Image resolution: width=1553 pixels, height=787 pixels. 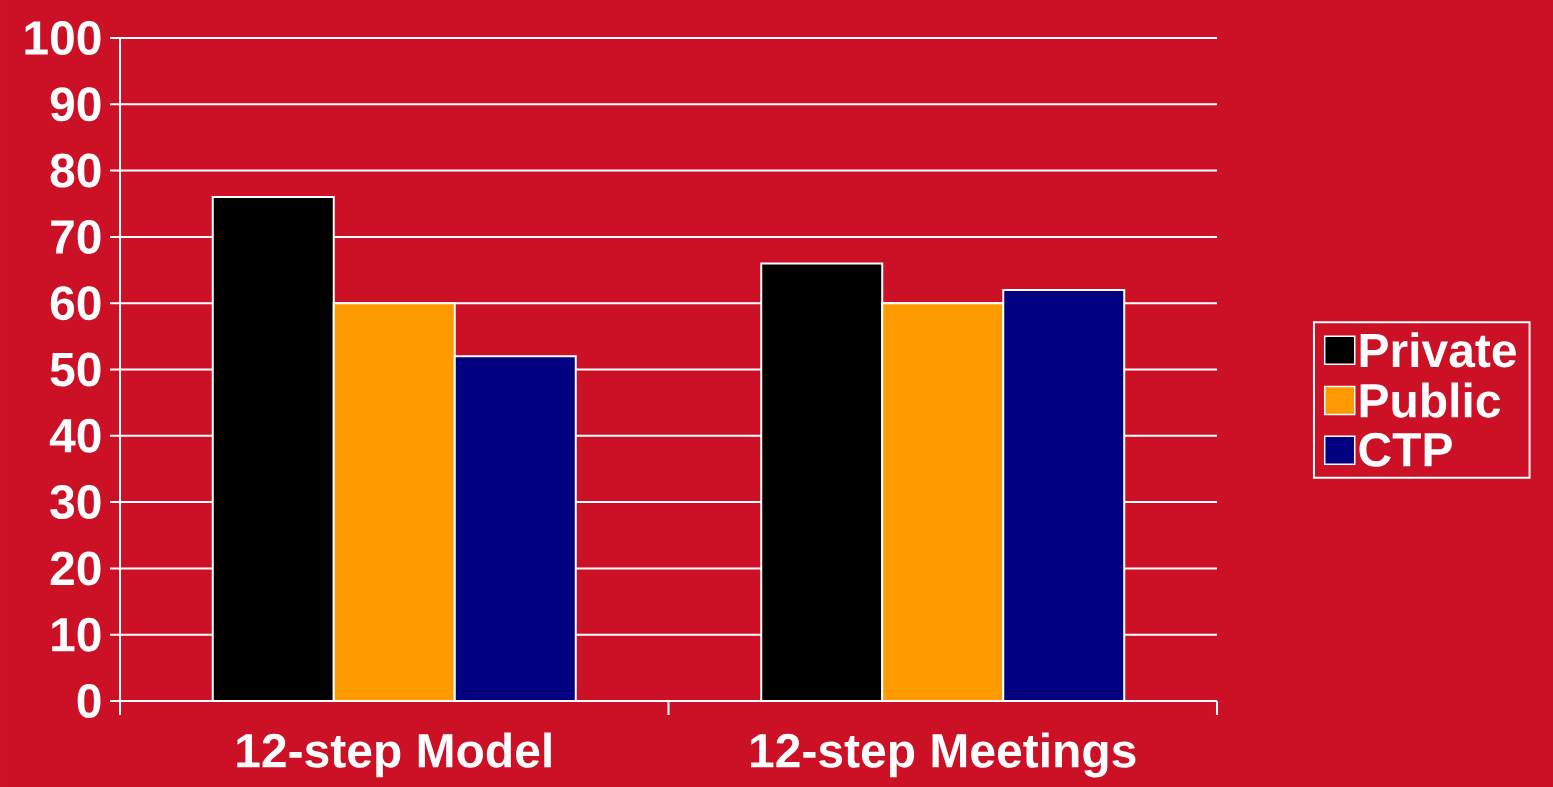 What do you see at coordinates (1405, 449) in the screenshot?
I see `legend-label: CTP` at bounding box center [1405, 449].